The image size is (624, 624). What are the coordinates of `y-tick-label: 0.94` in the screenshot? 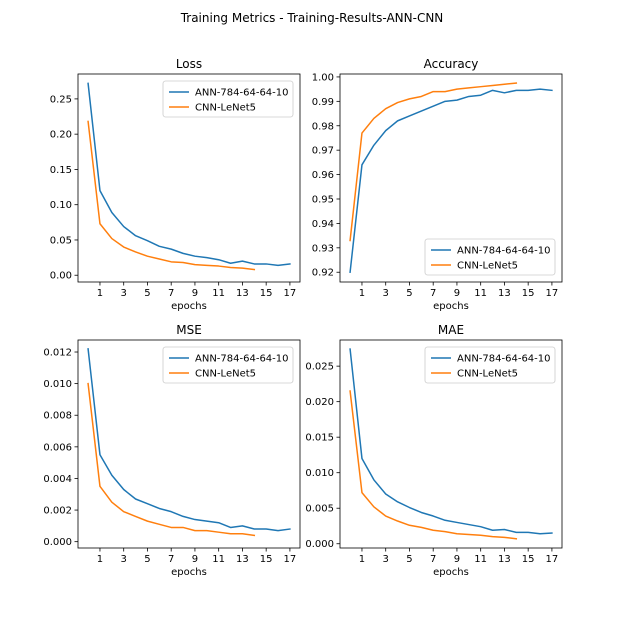 It's located at (323, 224).